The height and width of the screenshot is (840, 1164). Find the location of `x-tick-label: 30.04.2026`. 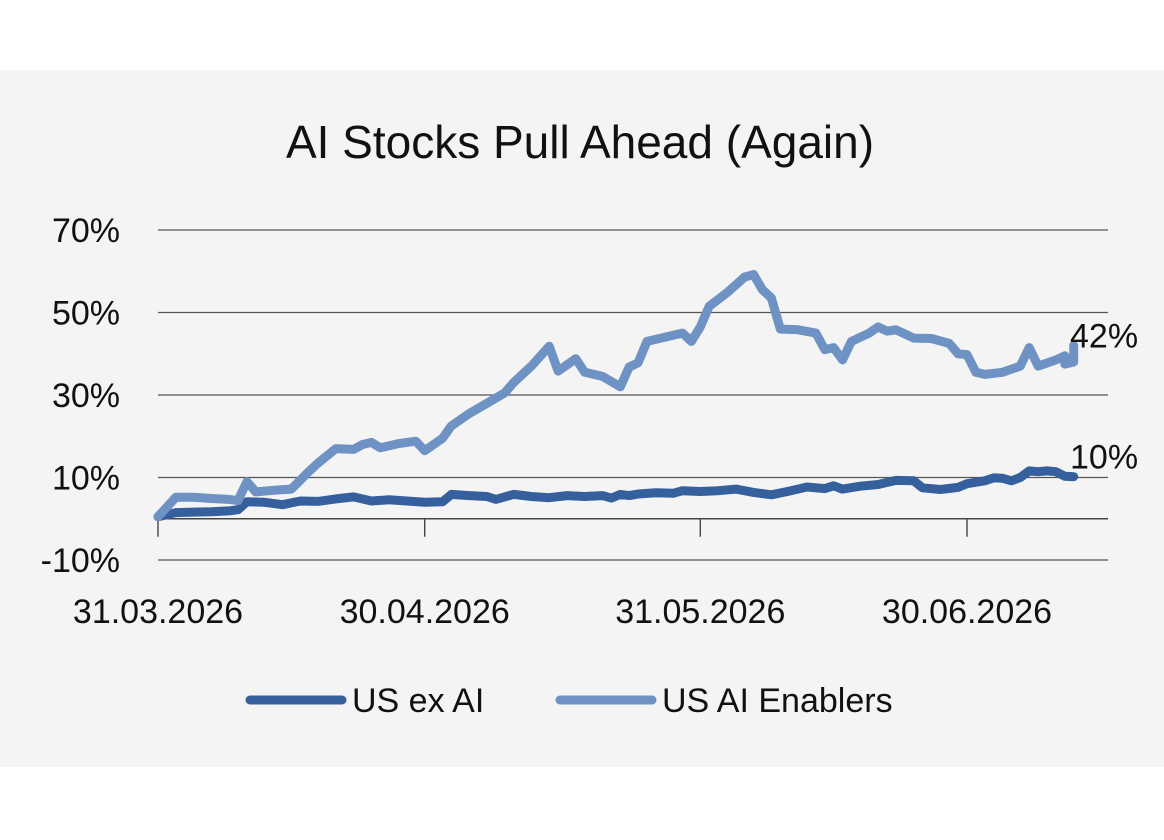

x-tick-label: 30.04.2026 is located at coordinates (425, 612).